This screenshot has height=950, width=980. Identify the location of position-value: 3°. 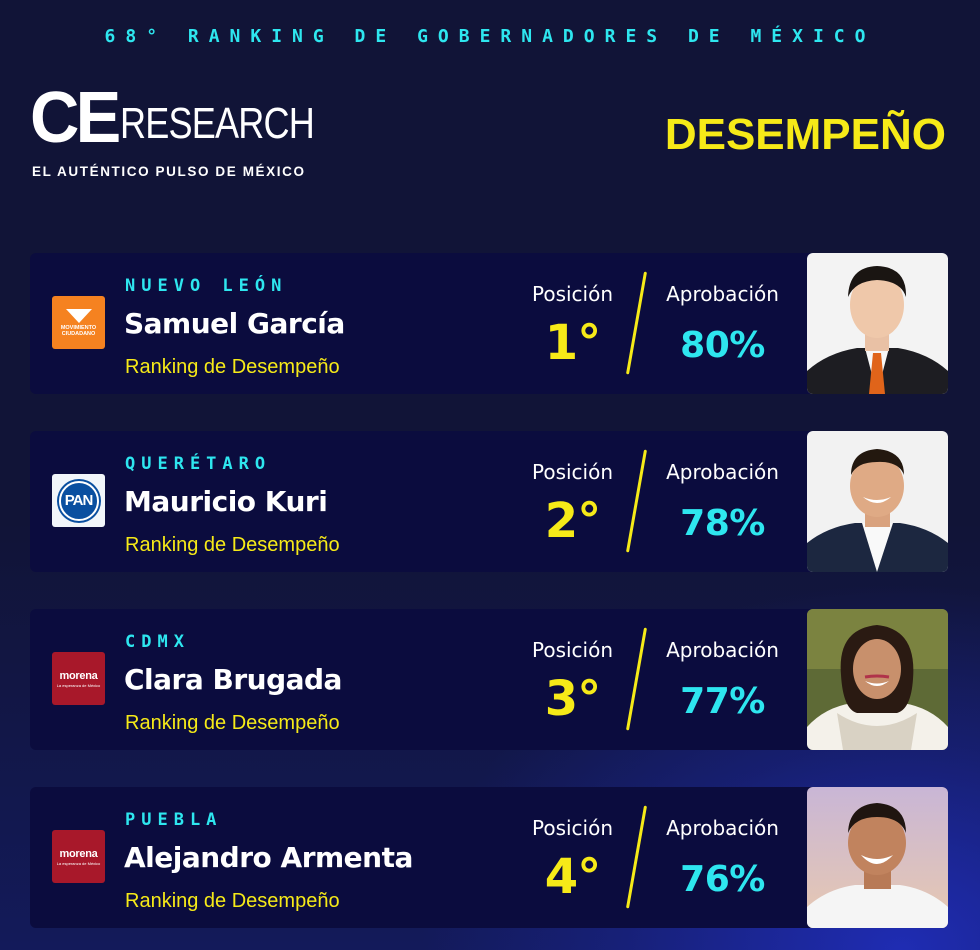
(572, 699).